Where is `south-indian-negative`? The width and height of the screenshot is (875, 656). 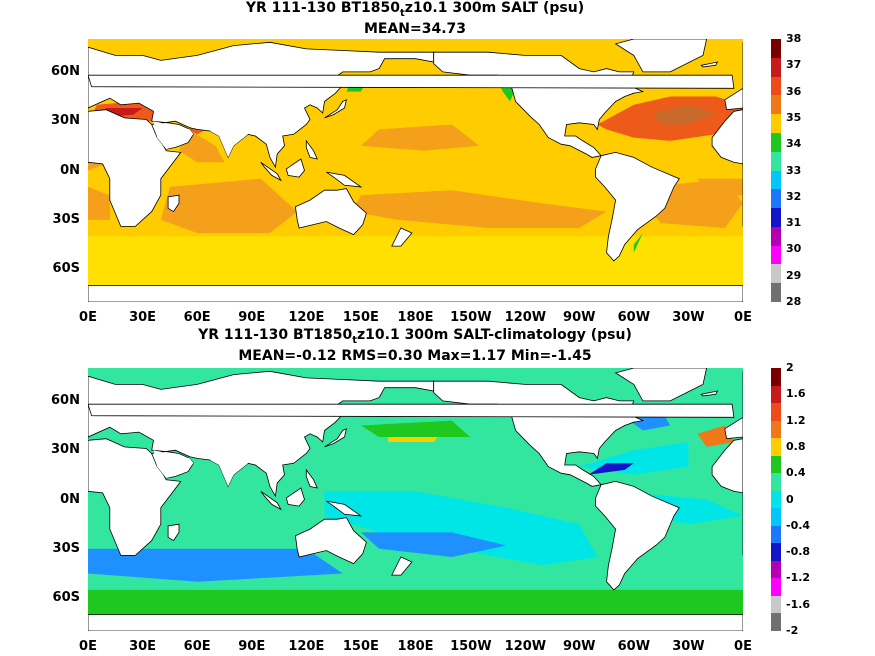 south-indian-negative is located at coordinates (215, 565).